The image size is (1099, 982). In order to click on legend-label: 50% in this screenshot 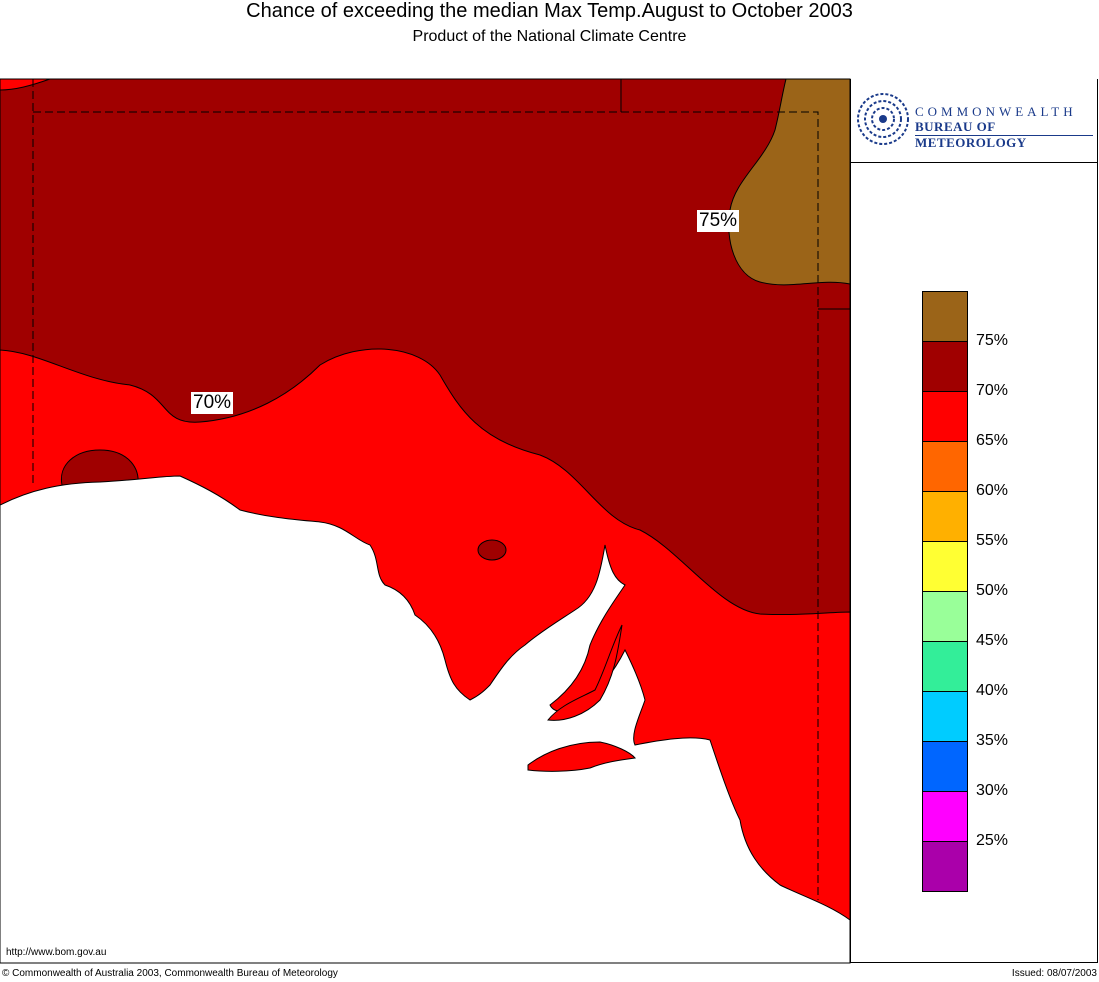, I will do `click(992, 590)`.